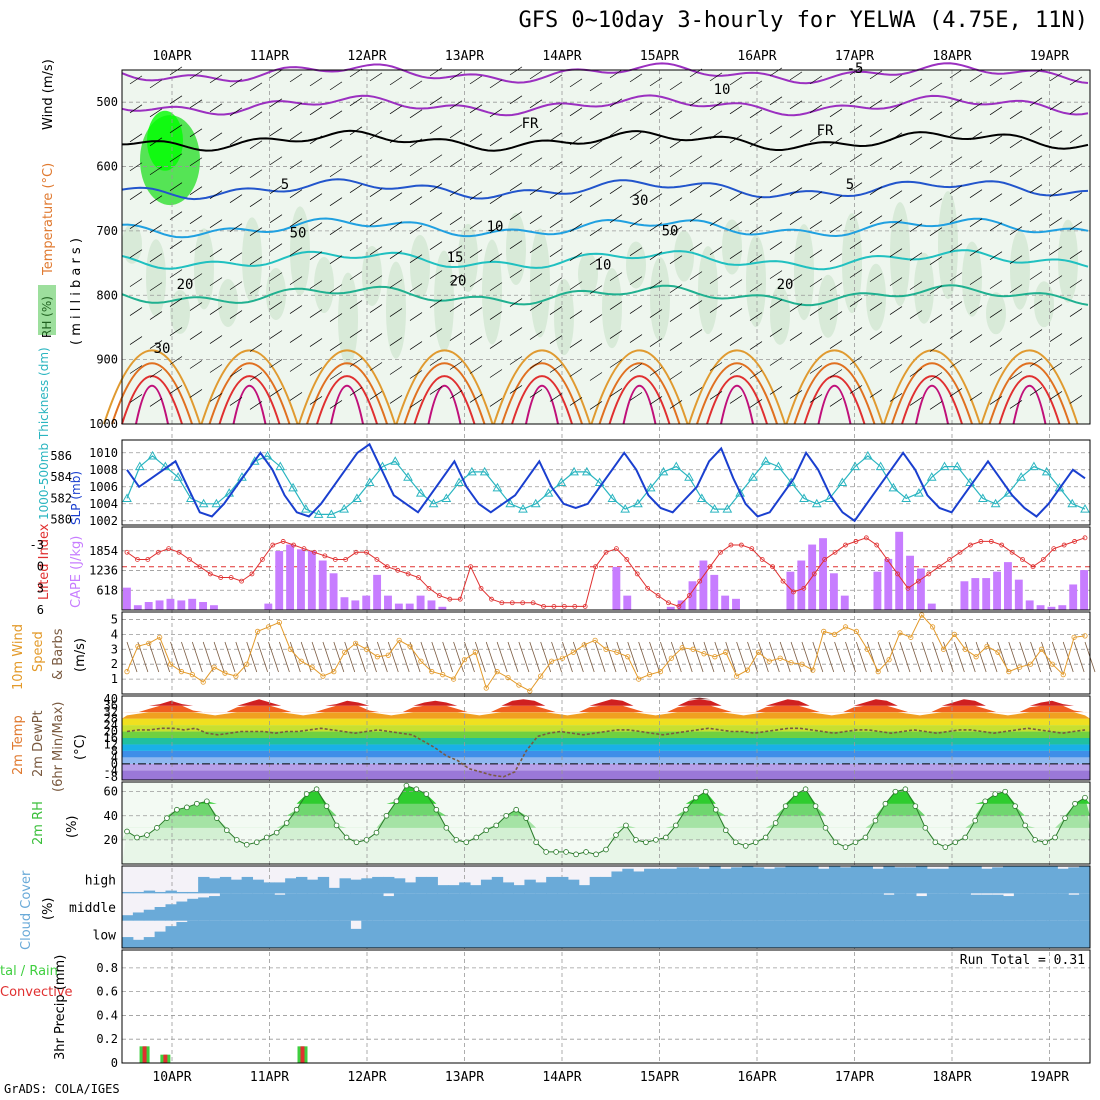  Describe the element at coordinates (103, 551) in the screenshot. I see `cape-tick: 1854` at that location.